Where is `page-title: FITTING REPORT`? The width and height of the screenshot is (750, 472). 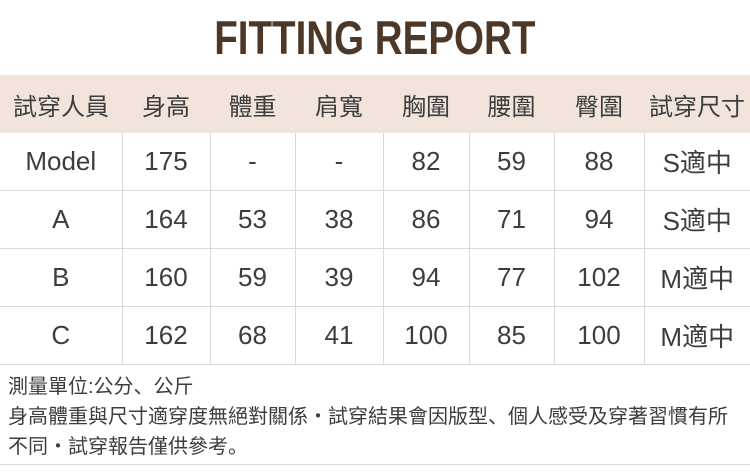
page-title: FITTING REPORT is located at coordinates (375, 37).